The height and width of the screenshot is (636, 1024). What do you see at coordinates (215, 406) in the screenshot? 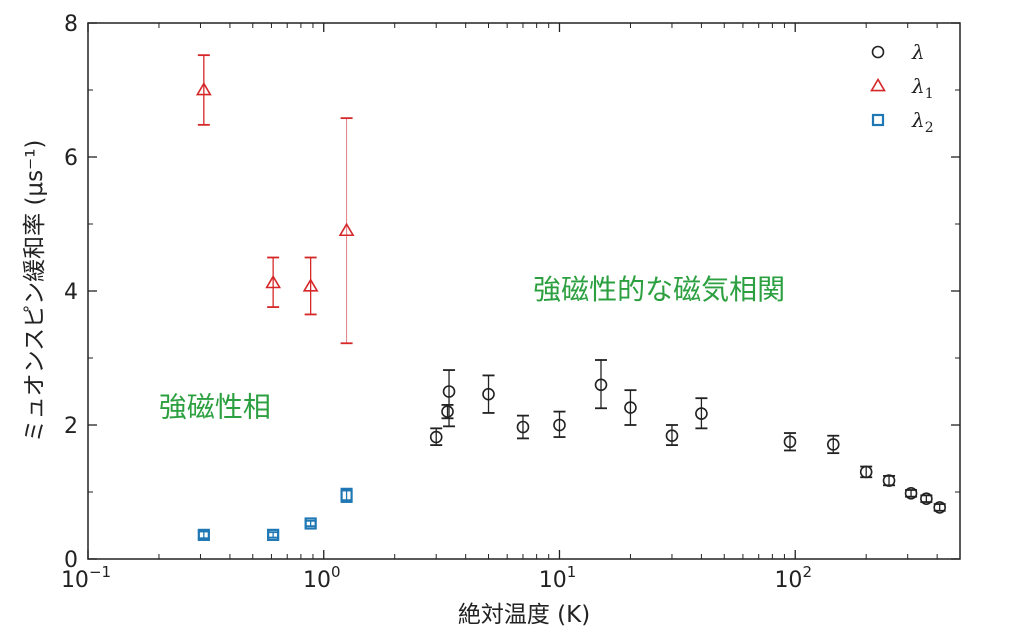
I see `annotation-text: 強磁性相` at bounding box center [215, 406].